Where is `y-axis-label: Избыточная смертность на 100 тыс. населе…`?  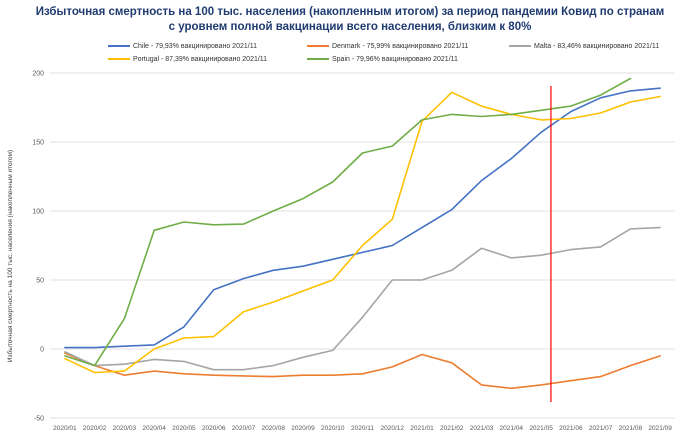 y-axis-label: Избыточная смертность на 100 тыс. населе… is located at coordinates (10, 256).